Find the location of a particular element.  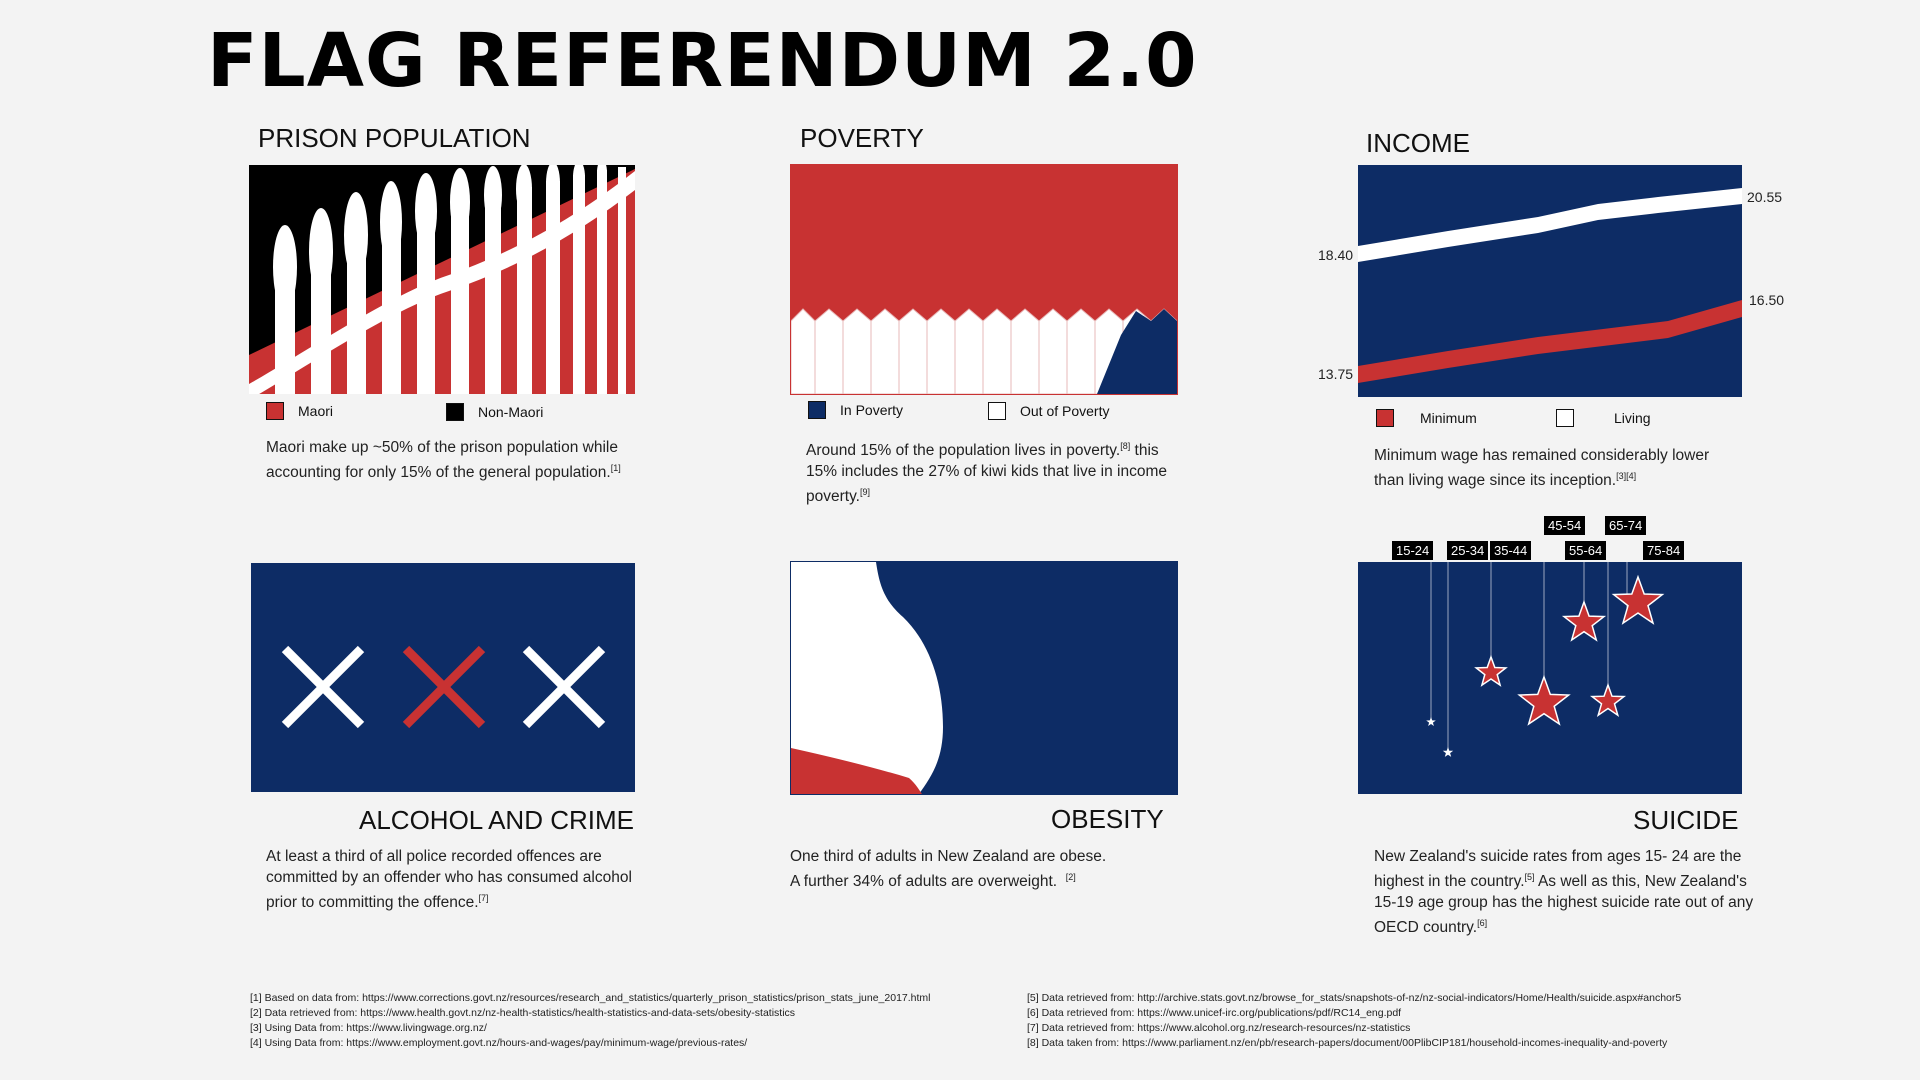

living-start-label: 18.40 is located at coordinates (1336, 255).